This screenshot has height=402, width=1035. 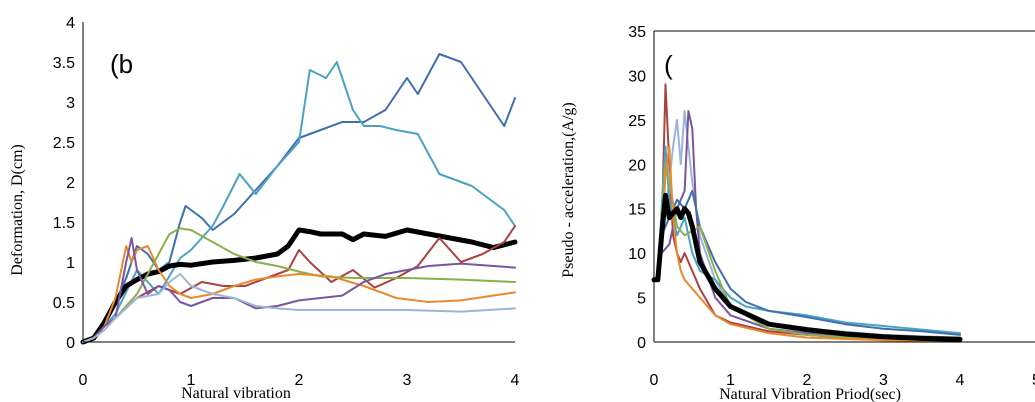 I want to click on right-y-tick-label: 25, so click(x=637, y=121).